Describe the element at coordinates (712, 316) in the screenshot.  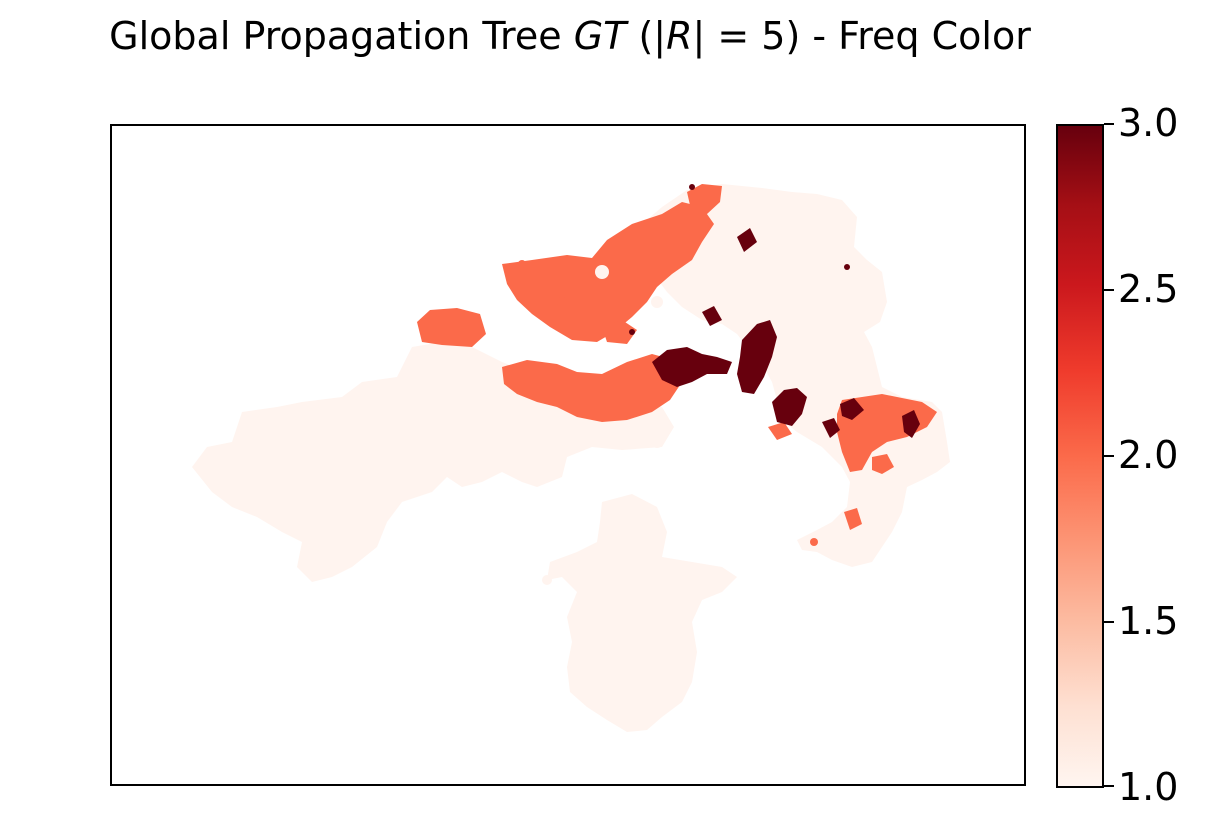
I see `region-freq-3-h` at that location.